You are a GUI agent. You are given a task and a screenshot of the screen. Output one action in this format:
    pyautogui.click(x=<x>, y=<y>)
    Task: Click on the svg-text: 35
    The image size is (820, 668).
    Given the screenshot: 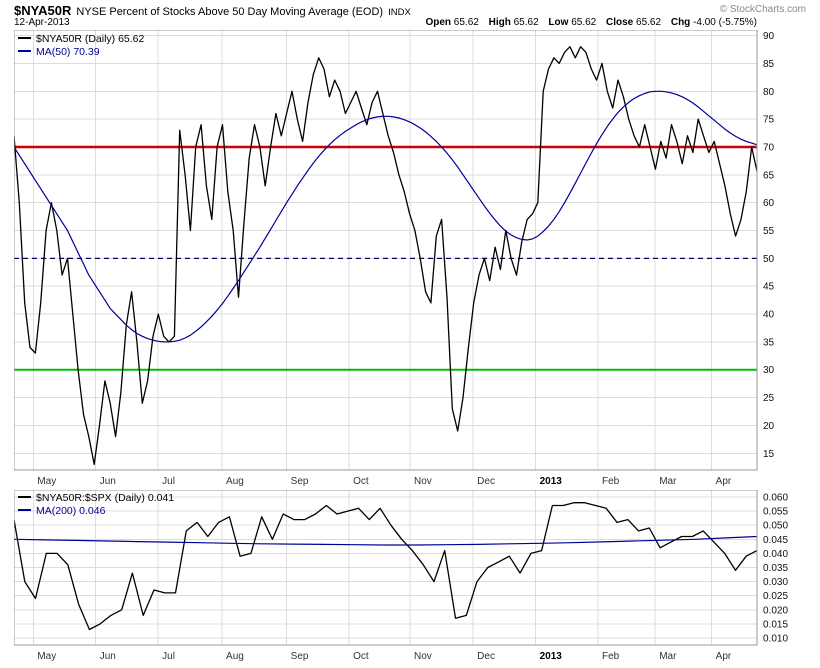 What is the action you would take?
    pyautogui.click(x=769, y=342)
    